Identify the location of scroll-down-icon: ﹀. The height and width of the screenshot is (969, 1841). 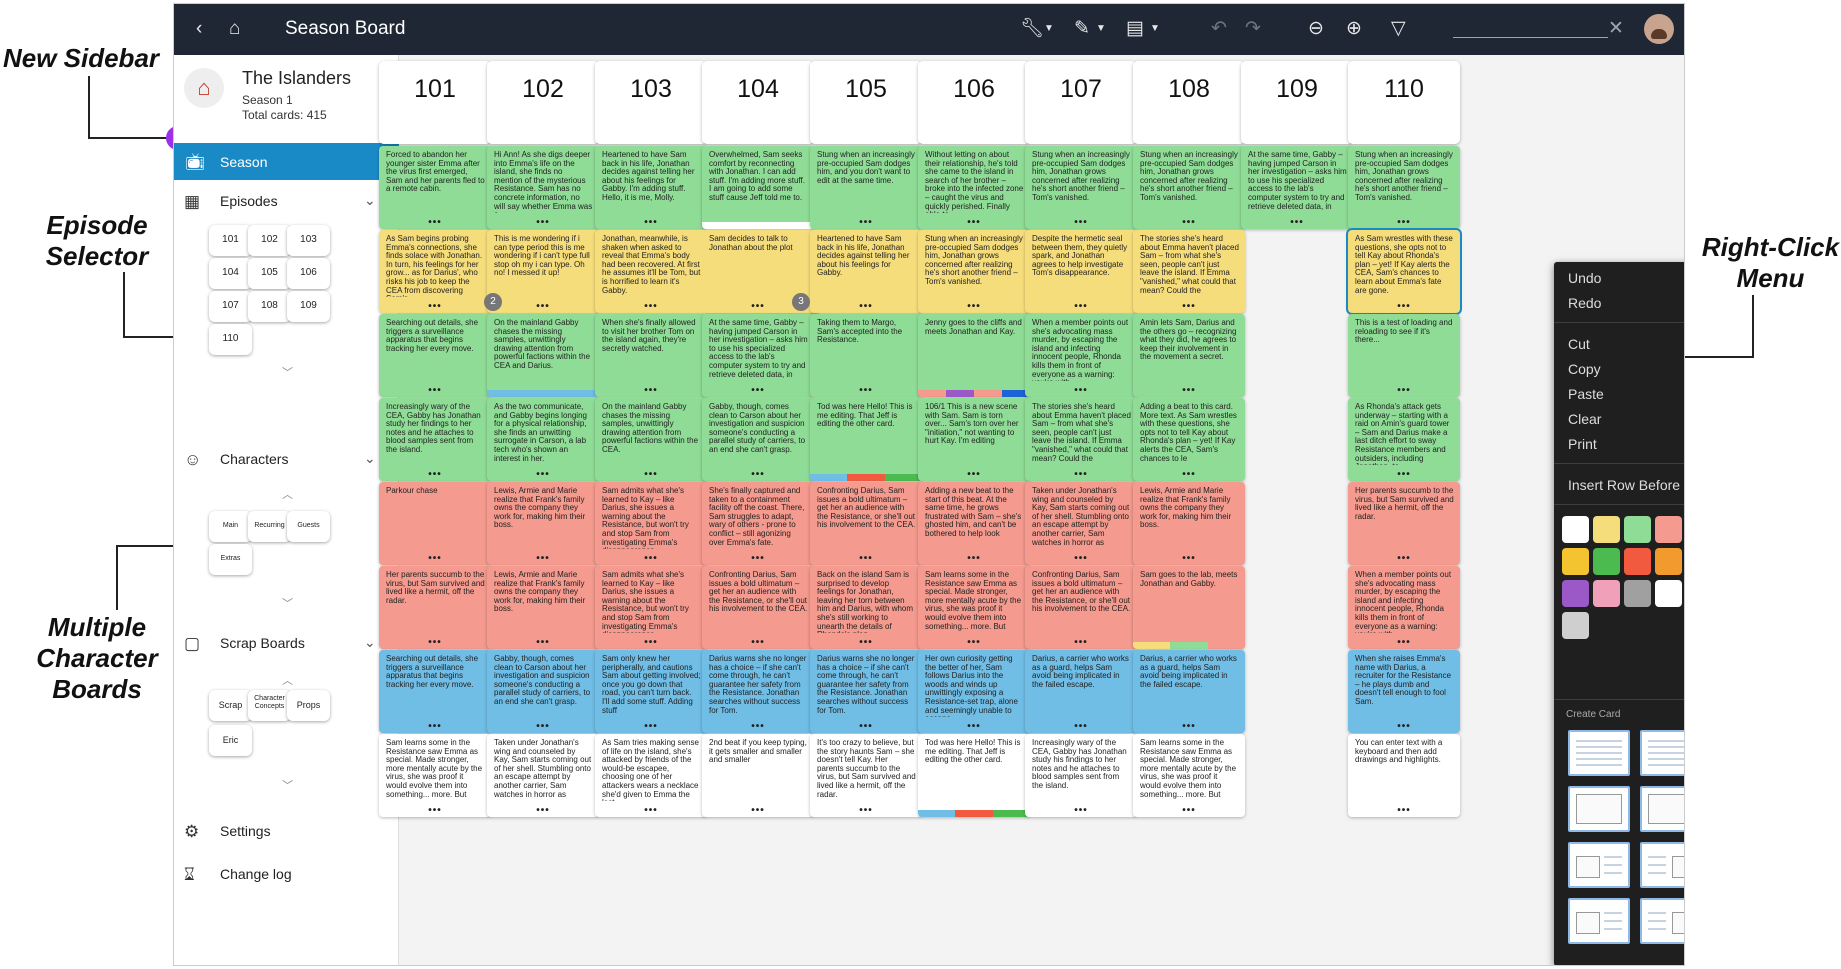
(287, 786).